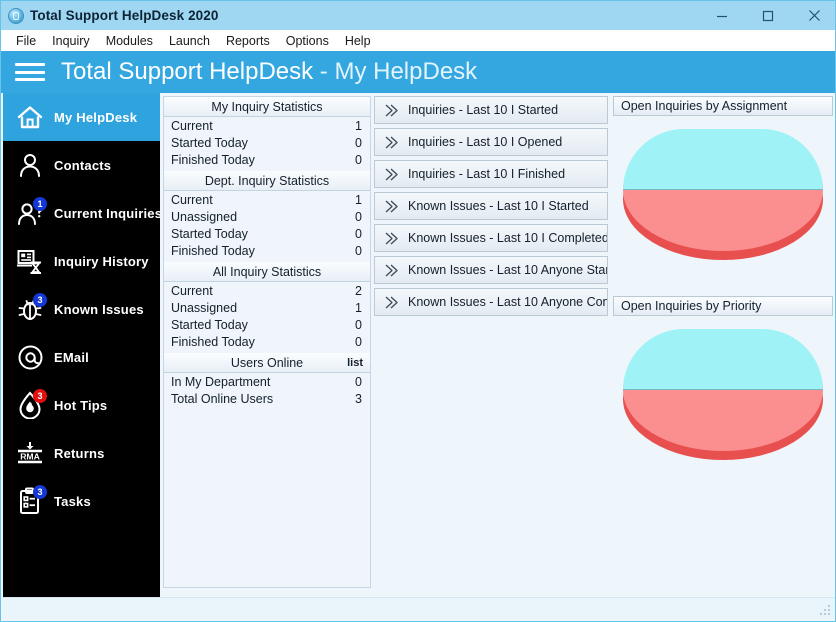 This screenshot has height=622, width=836. What do you see at coordinates (204, 216) in the screenshot?
I see `stat-label: Unassigned` at bounding box center [204, 216].